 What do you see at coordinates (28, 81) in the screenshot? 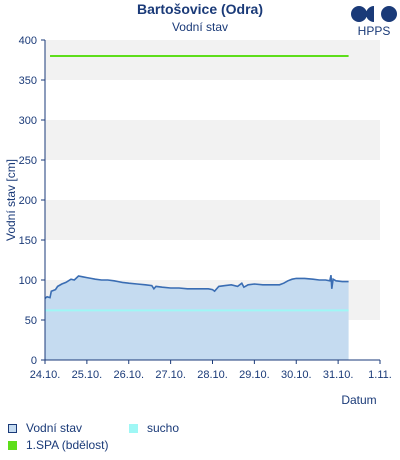
I see `y-tick-label: 350` at bounding box center [28, 81].